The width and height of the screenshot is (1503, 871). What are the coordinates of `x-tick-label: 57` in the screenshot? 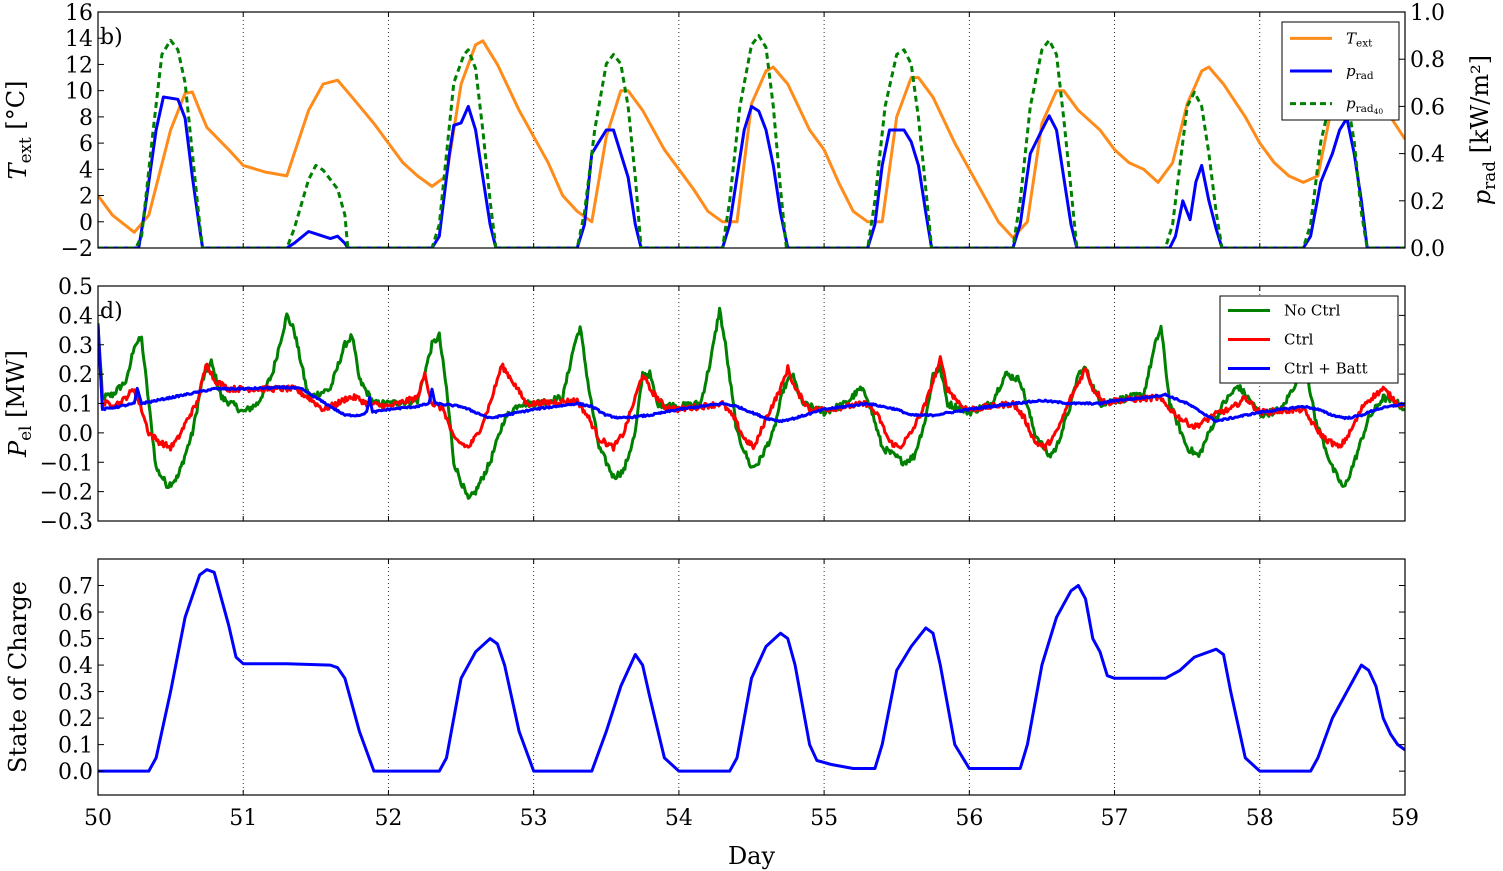 It's located at (1115, 818).